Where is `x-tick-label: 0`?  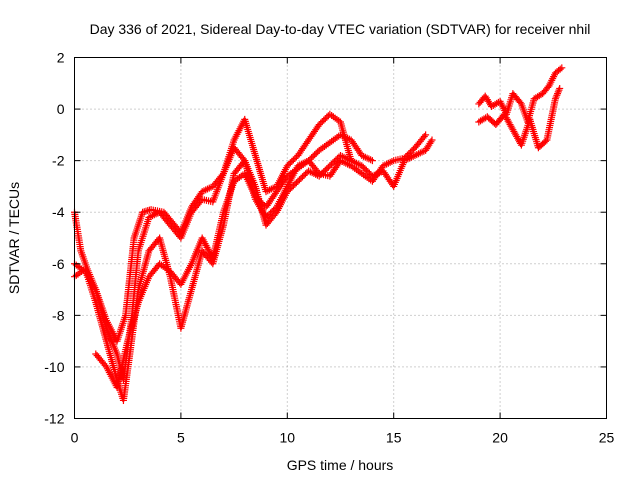 x-tick-label: 0 is located at coordinates (75, 438).